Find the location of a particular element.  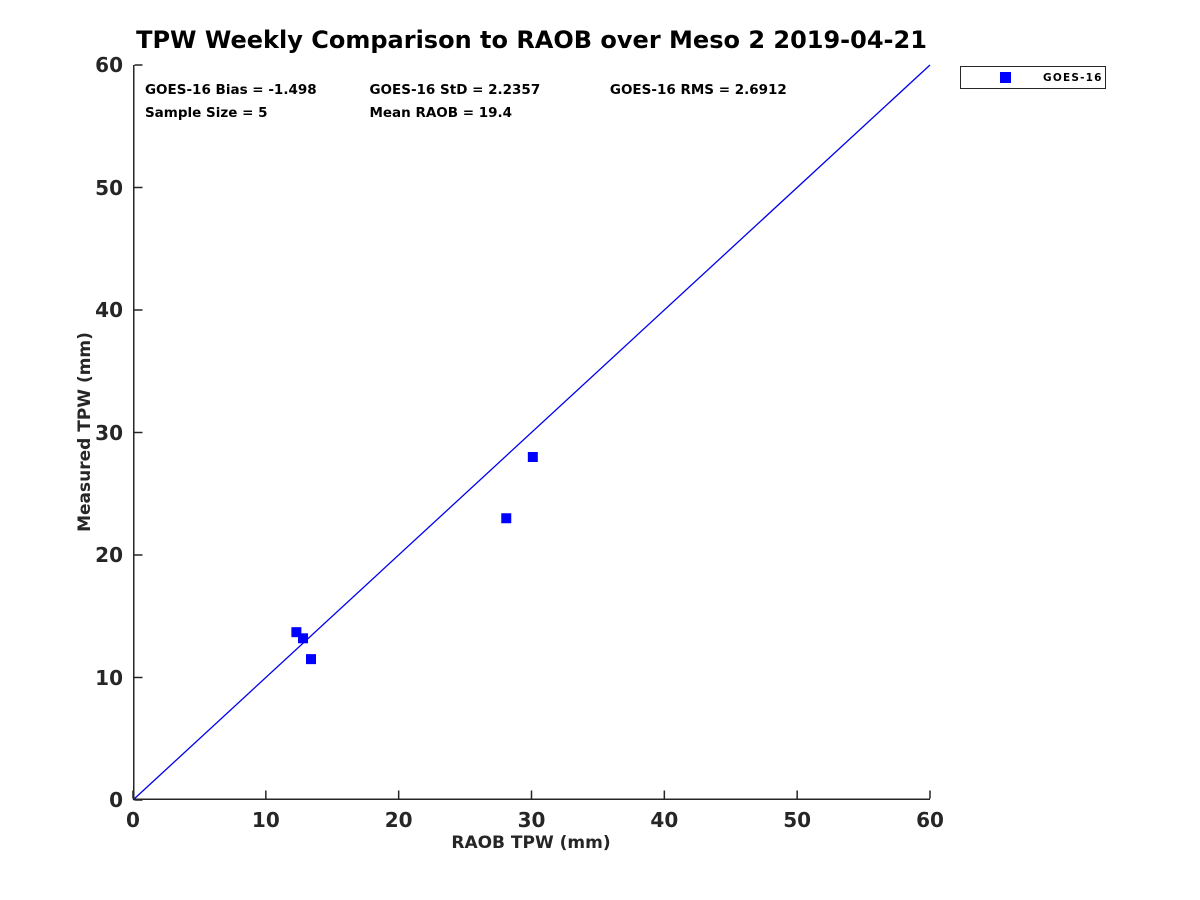

y-tick-label: 10 is located at coordinates (109, 677).